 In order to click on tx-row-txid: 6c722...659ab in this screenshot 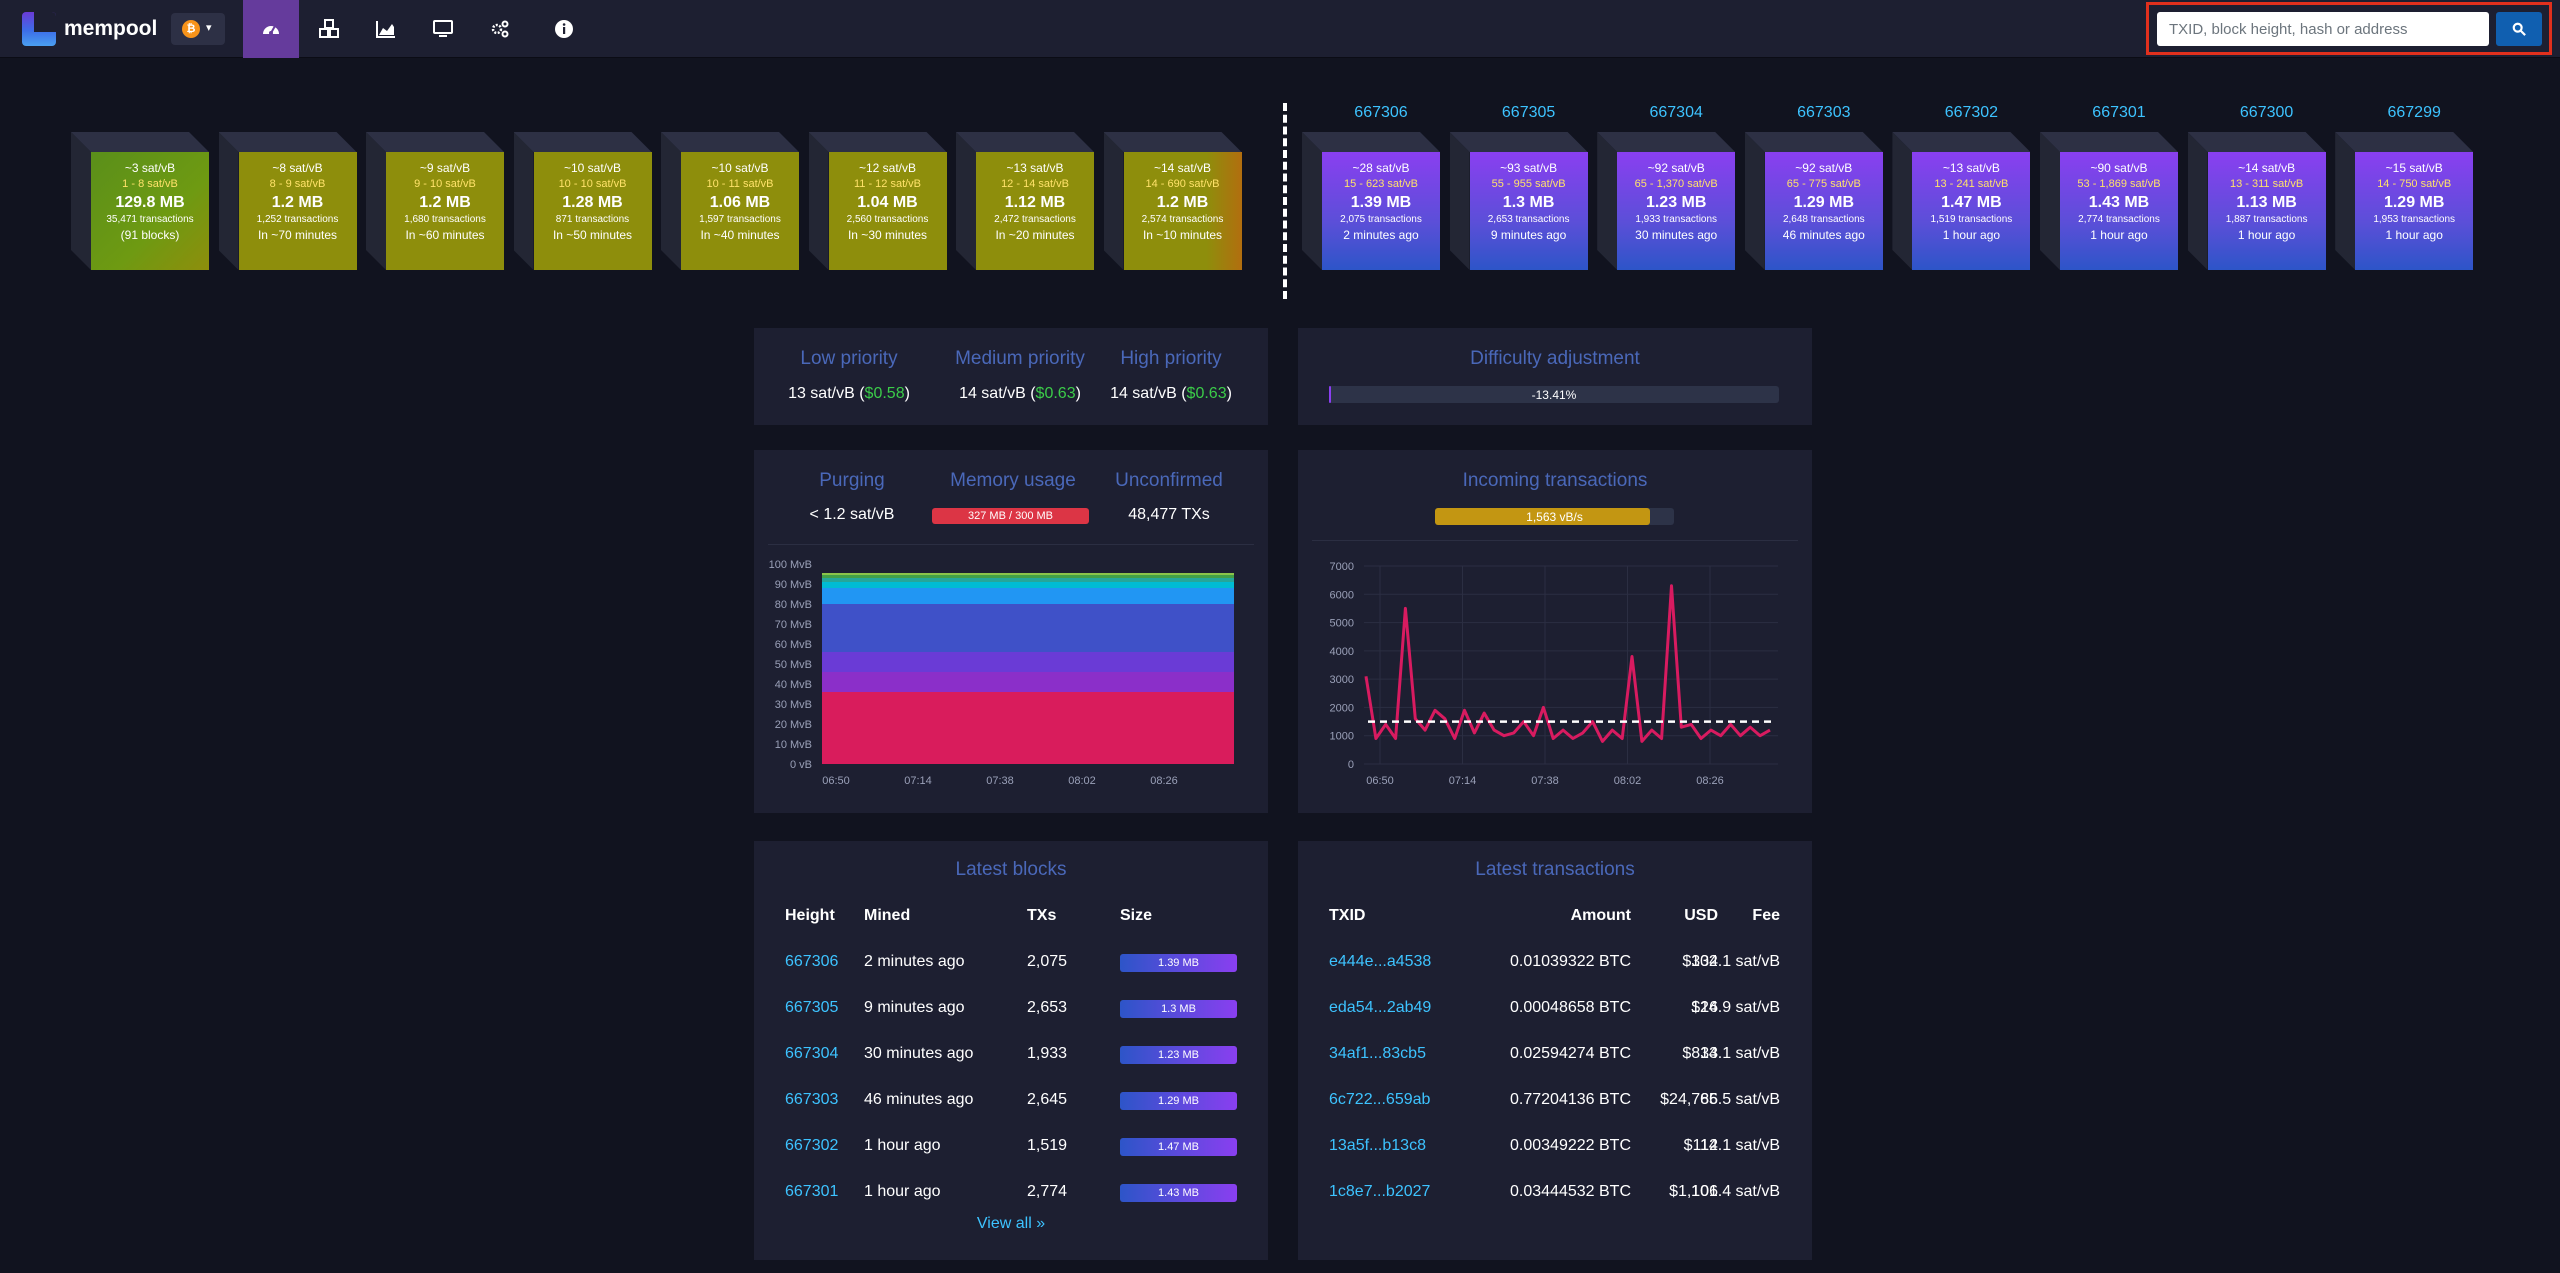, I will do `click(1380, 1099)`.